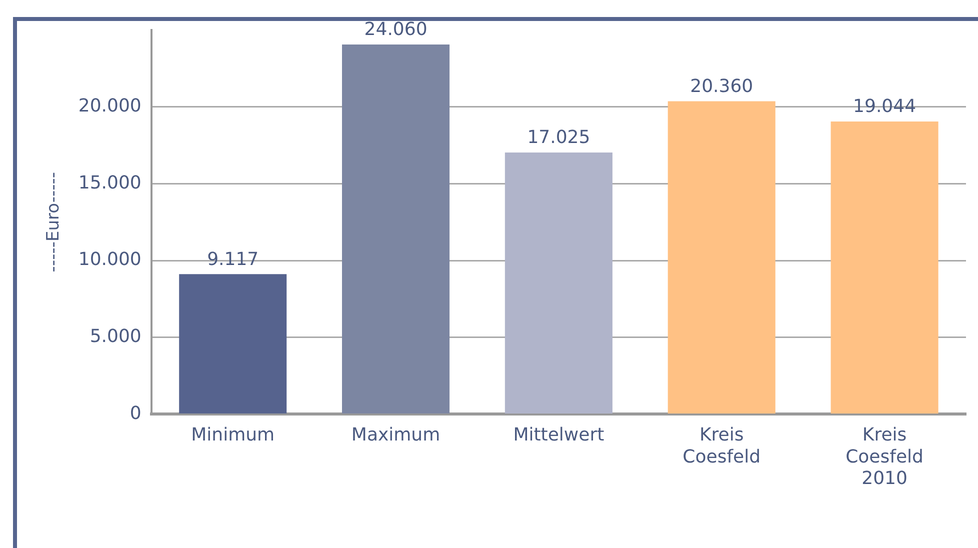  What do you see at coordinates (558, 435) in the screenshot?
I see `x-tick-label: Mittelwert` at bounding box center [558, 435].